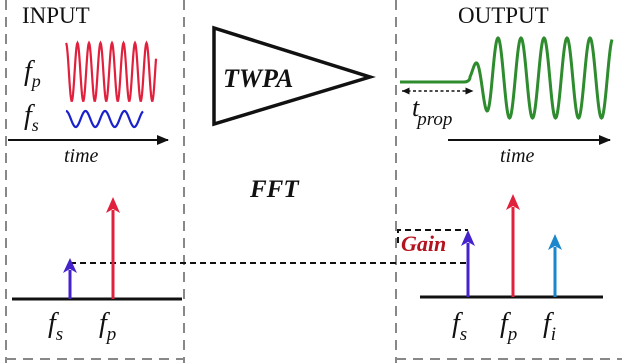 The width and height of the screenshot is (622, 363). Describe the element at coordinates (32, 73) in the screenshot. I see `pump-freq-label: fp` at that location.